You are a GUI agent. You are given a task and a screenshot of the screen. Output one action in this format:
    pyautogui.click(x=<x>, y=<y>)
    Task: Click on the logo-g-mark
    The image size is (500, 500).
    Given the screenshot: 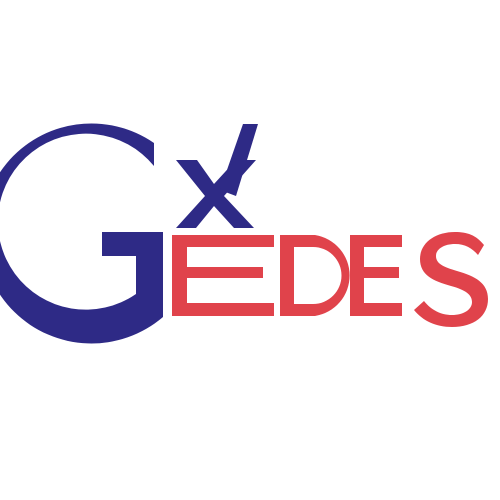 What is the action you would take?
    pyautogui.click(x=81, y=233)
    